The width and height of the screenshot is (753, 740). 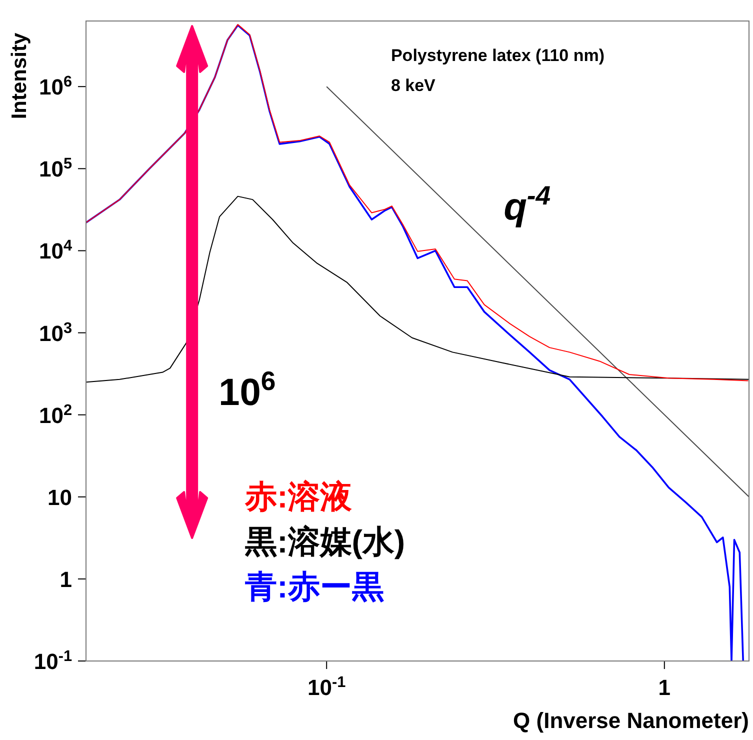 I want to click on text: 青:赤ー黒, so click(x=314, y=586).